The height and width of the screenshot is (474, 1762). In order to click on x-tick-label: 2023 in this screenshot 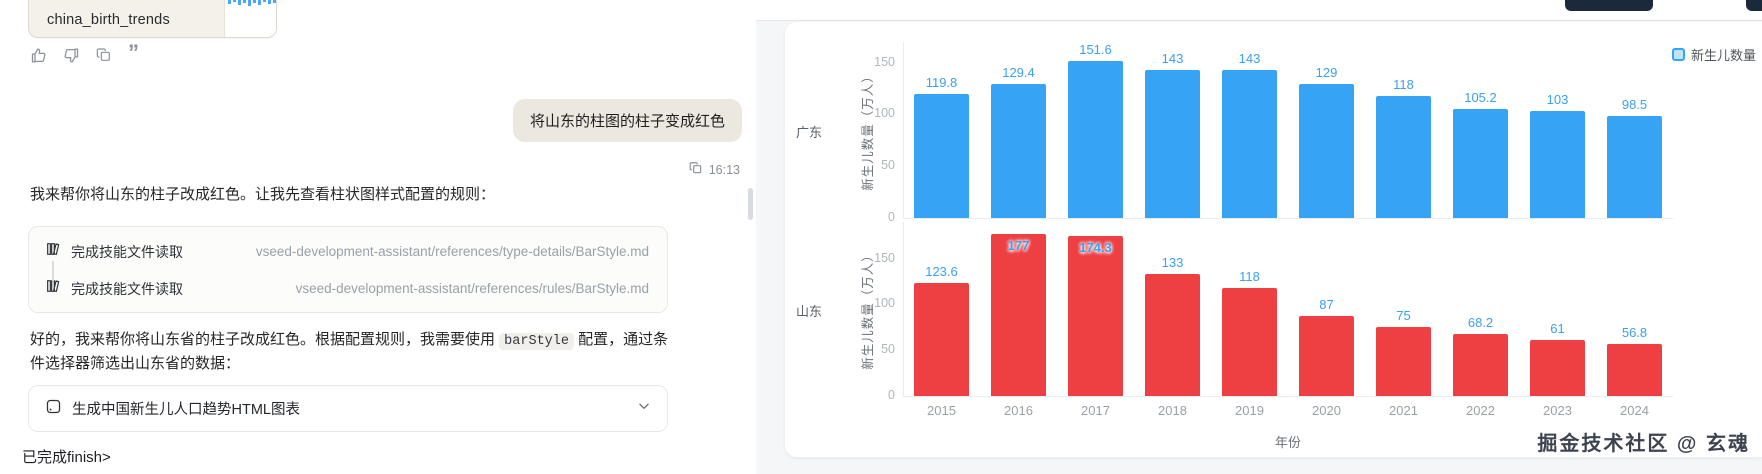, I will do `click(1557, 410)`.